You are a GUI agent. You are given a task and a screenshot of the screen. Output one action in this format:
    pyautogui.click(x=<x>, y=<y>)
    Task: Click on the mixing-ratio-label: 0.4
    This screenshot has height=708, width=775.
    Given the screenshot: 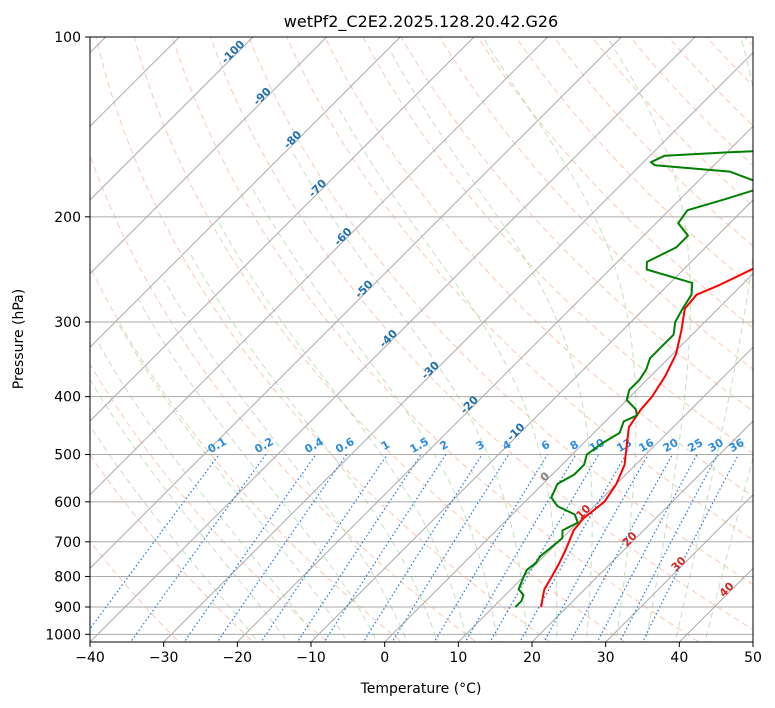 What is the action you would take?
    pyautogui.click(x=314, y=445)
    